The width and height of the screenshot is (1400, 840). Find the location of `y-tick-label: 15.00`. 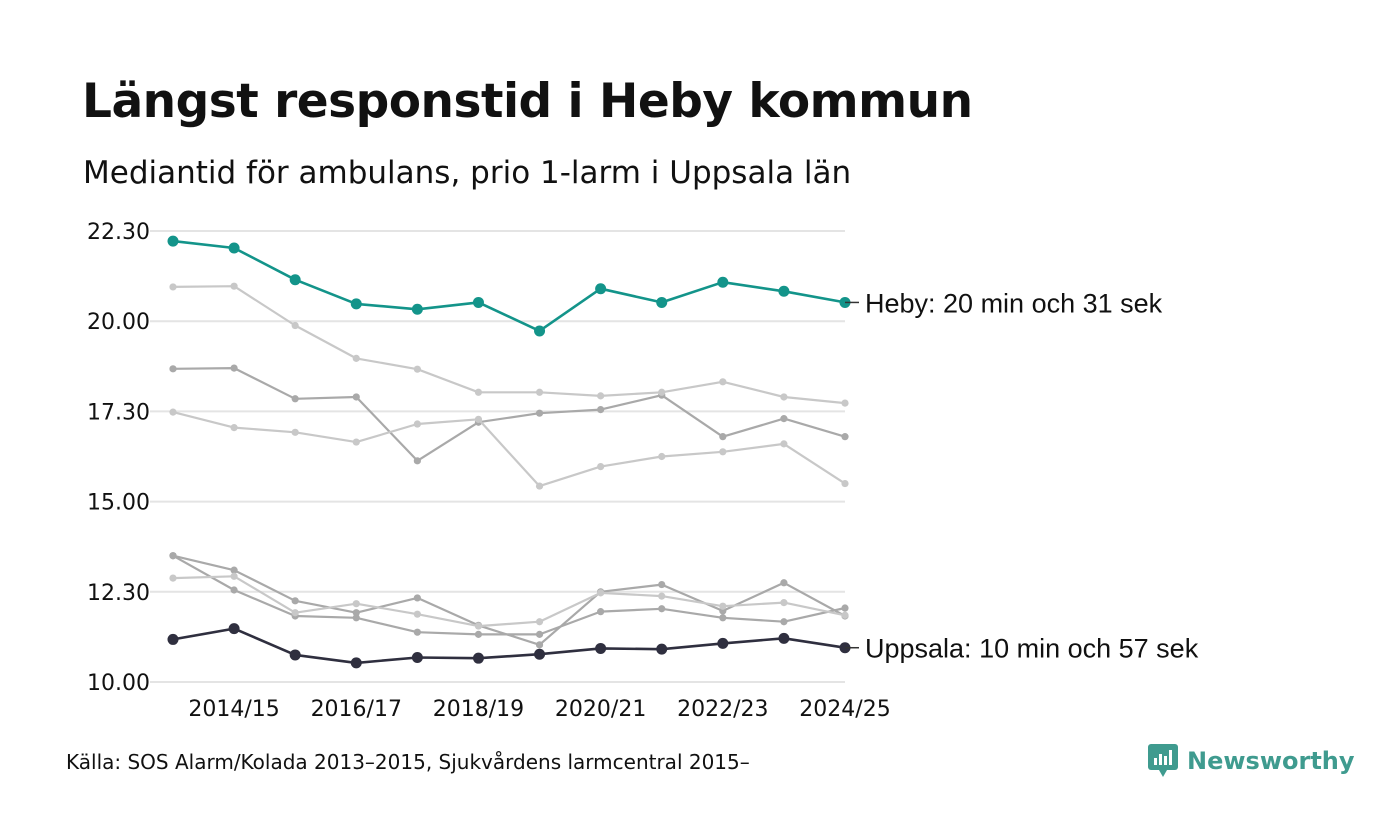

y-tick-label: 15.00 is located at coordinates (118, 503).